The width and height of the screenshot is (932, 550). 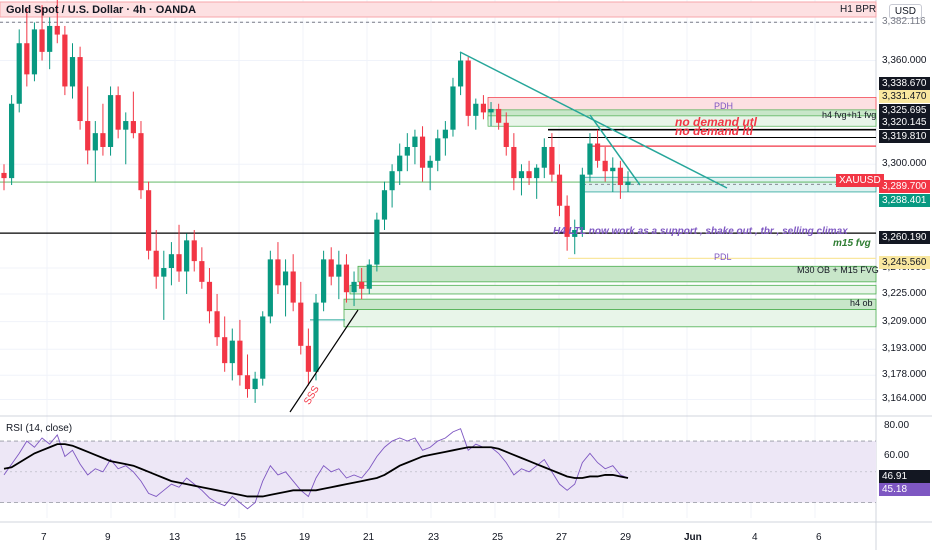 What do you see at coordinates (904, 262) in the screenshot?
I see `price-label: 3,245.560` at bounding box center [904, 262].